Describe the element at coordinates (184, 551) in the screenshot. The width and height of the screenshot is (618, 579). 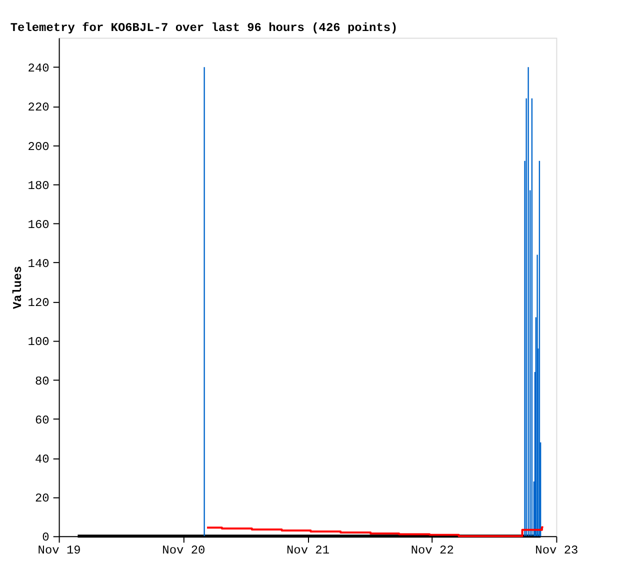
I see `x-tick-label: Nov 20` at that location.